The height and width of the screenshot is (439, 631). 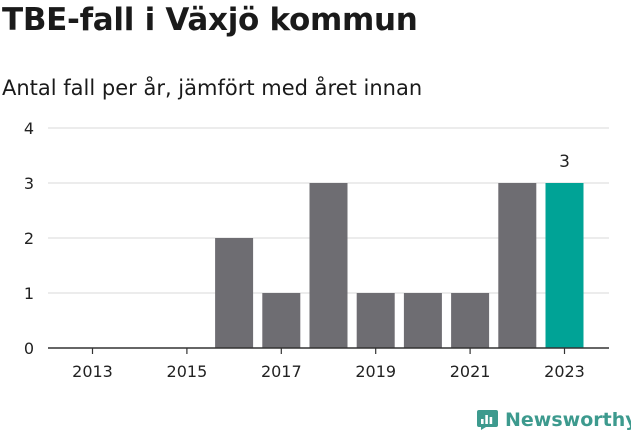 I want to click on newsworthy-logo: Newsworthy, so click(x=553, y=419).